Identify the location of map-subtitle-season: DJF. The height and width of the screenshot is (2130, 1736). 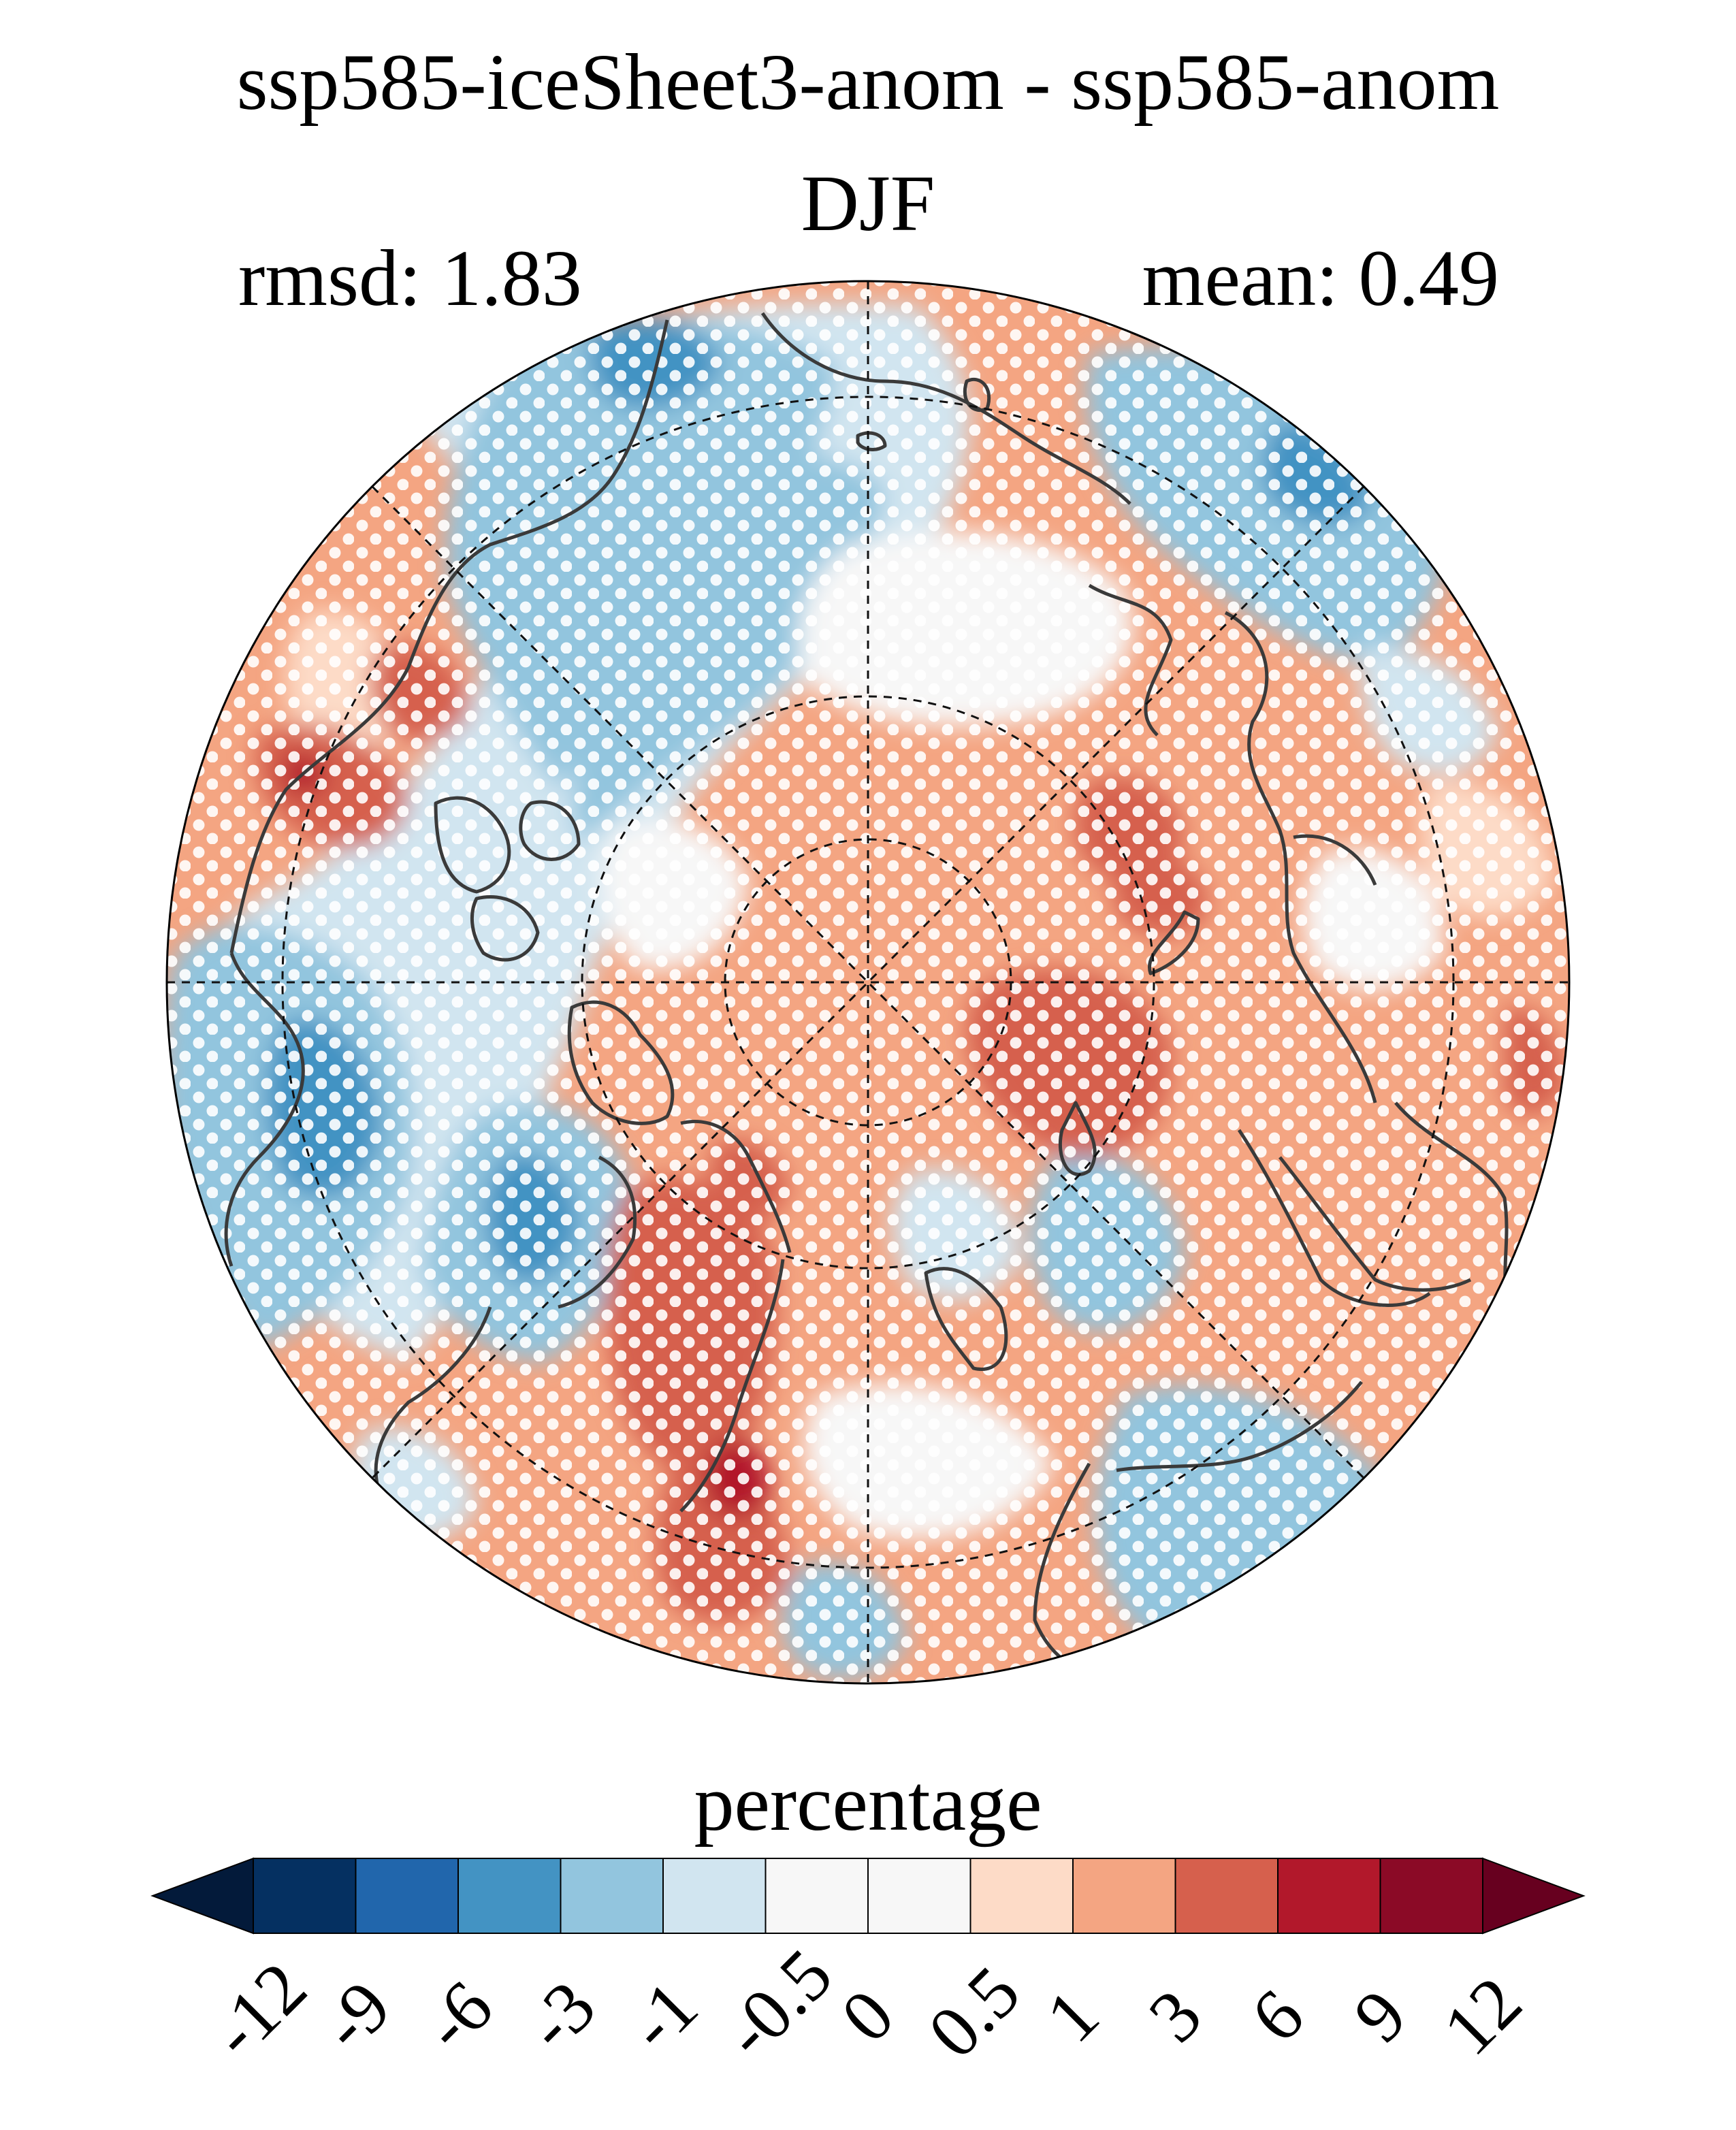
(868, 203).